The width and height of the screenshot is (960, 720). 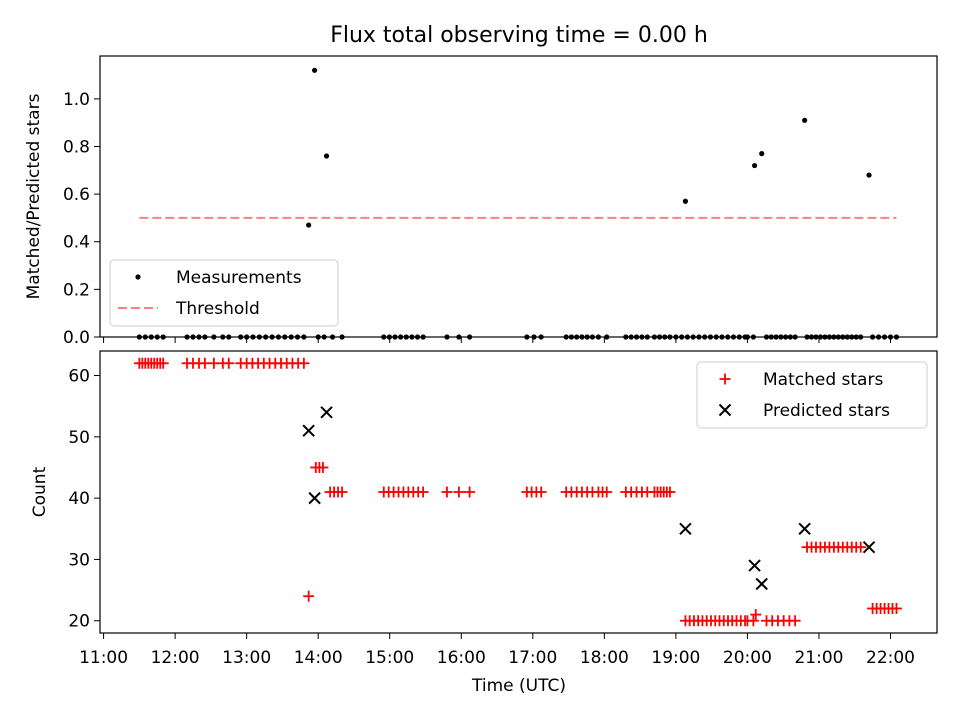 I want to click on y-tick-label: 60, so click(x=79, y=377).